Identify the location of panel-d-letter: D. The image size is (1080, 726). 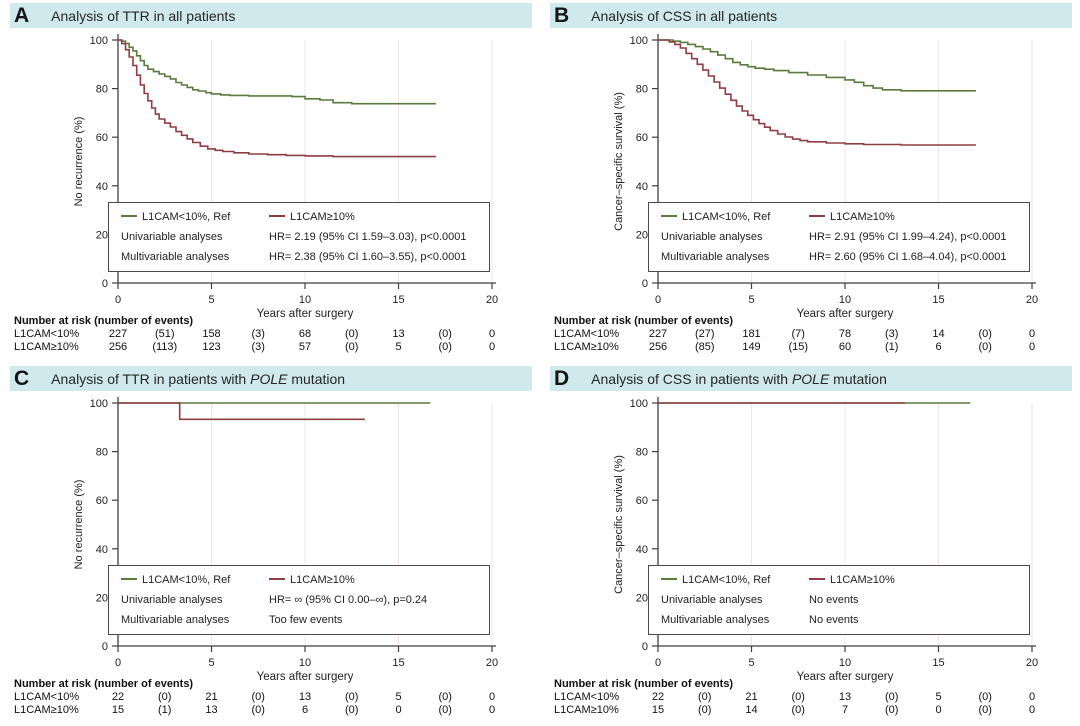
(562, 378).